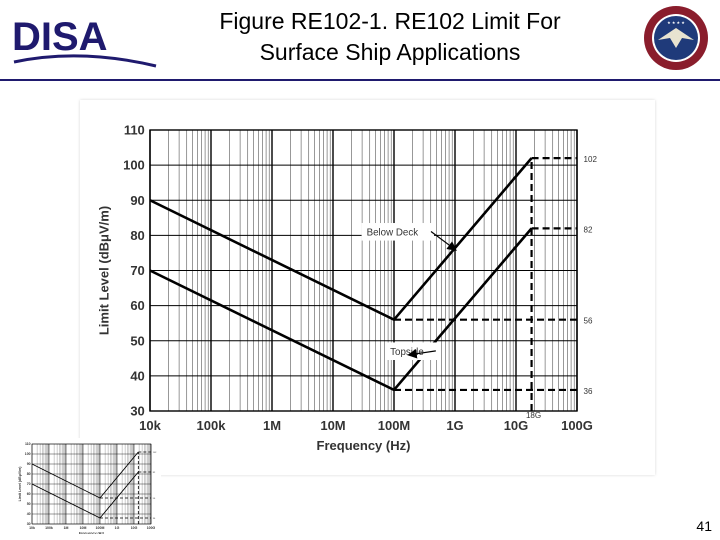 This screenshot has width=720, height=540. What do you see at coordinates (393, 232) in the screenshot?
I see `annotation-label: Below Deck` at bounding box center [393, 232].